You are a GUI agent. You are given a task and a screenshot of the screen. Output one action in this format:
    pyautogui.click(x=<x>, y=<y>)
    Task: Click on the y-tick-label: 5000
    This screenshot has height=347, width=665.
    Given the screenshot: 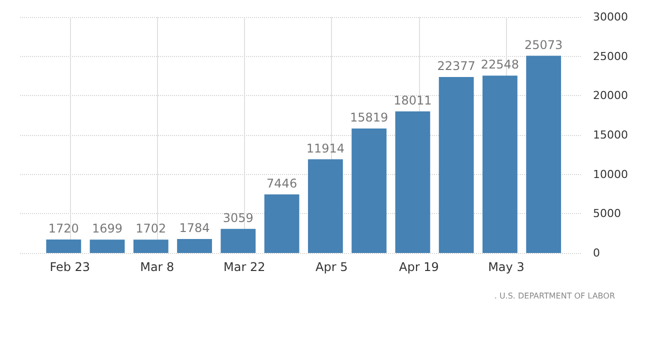 What is the action you would take?
    pyautogui.click(x=607, y=213)
    